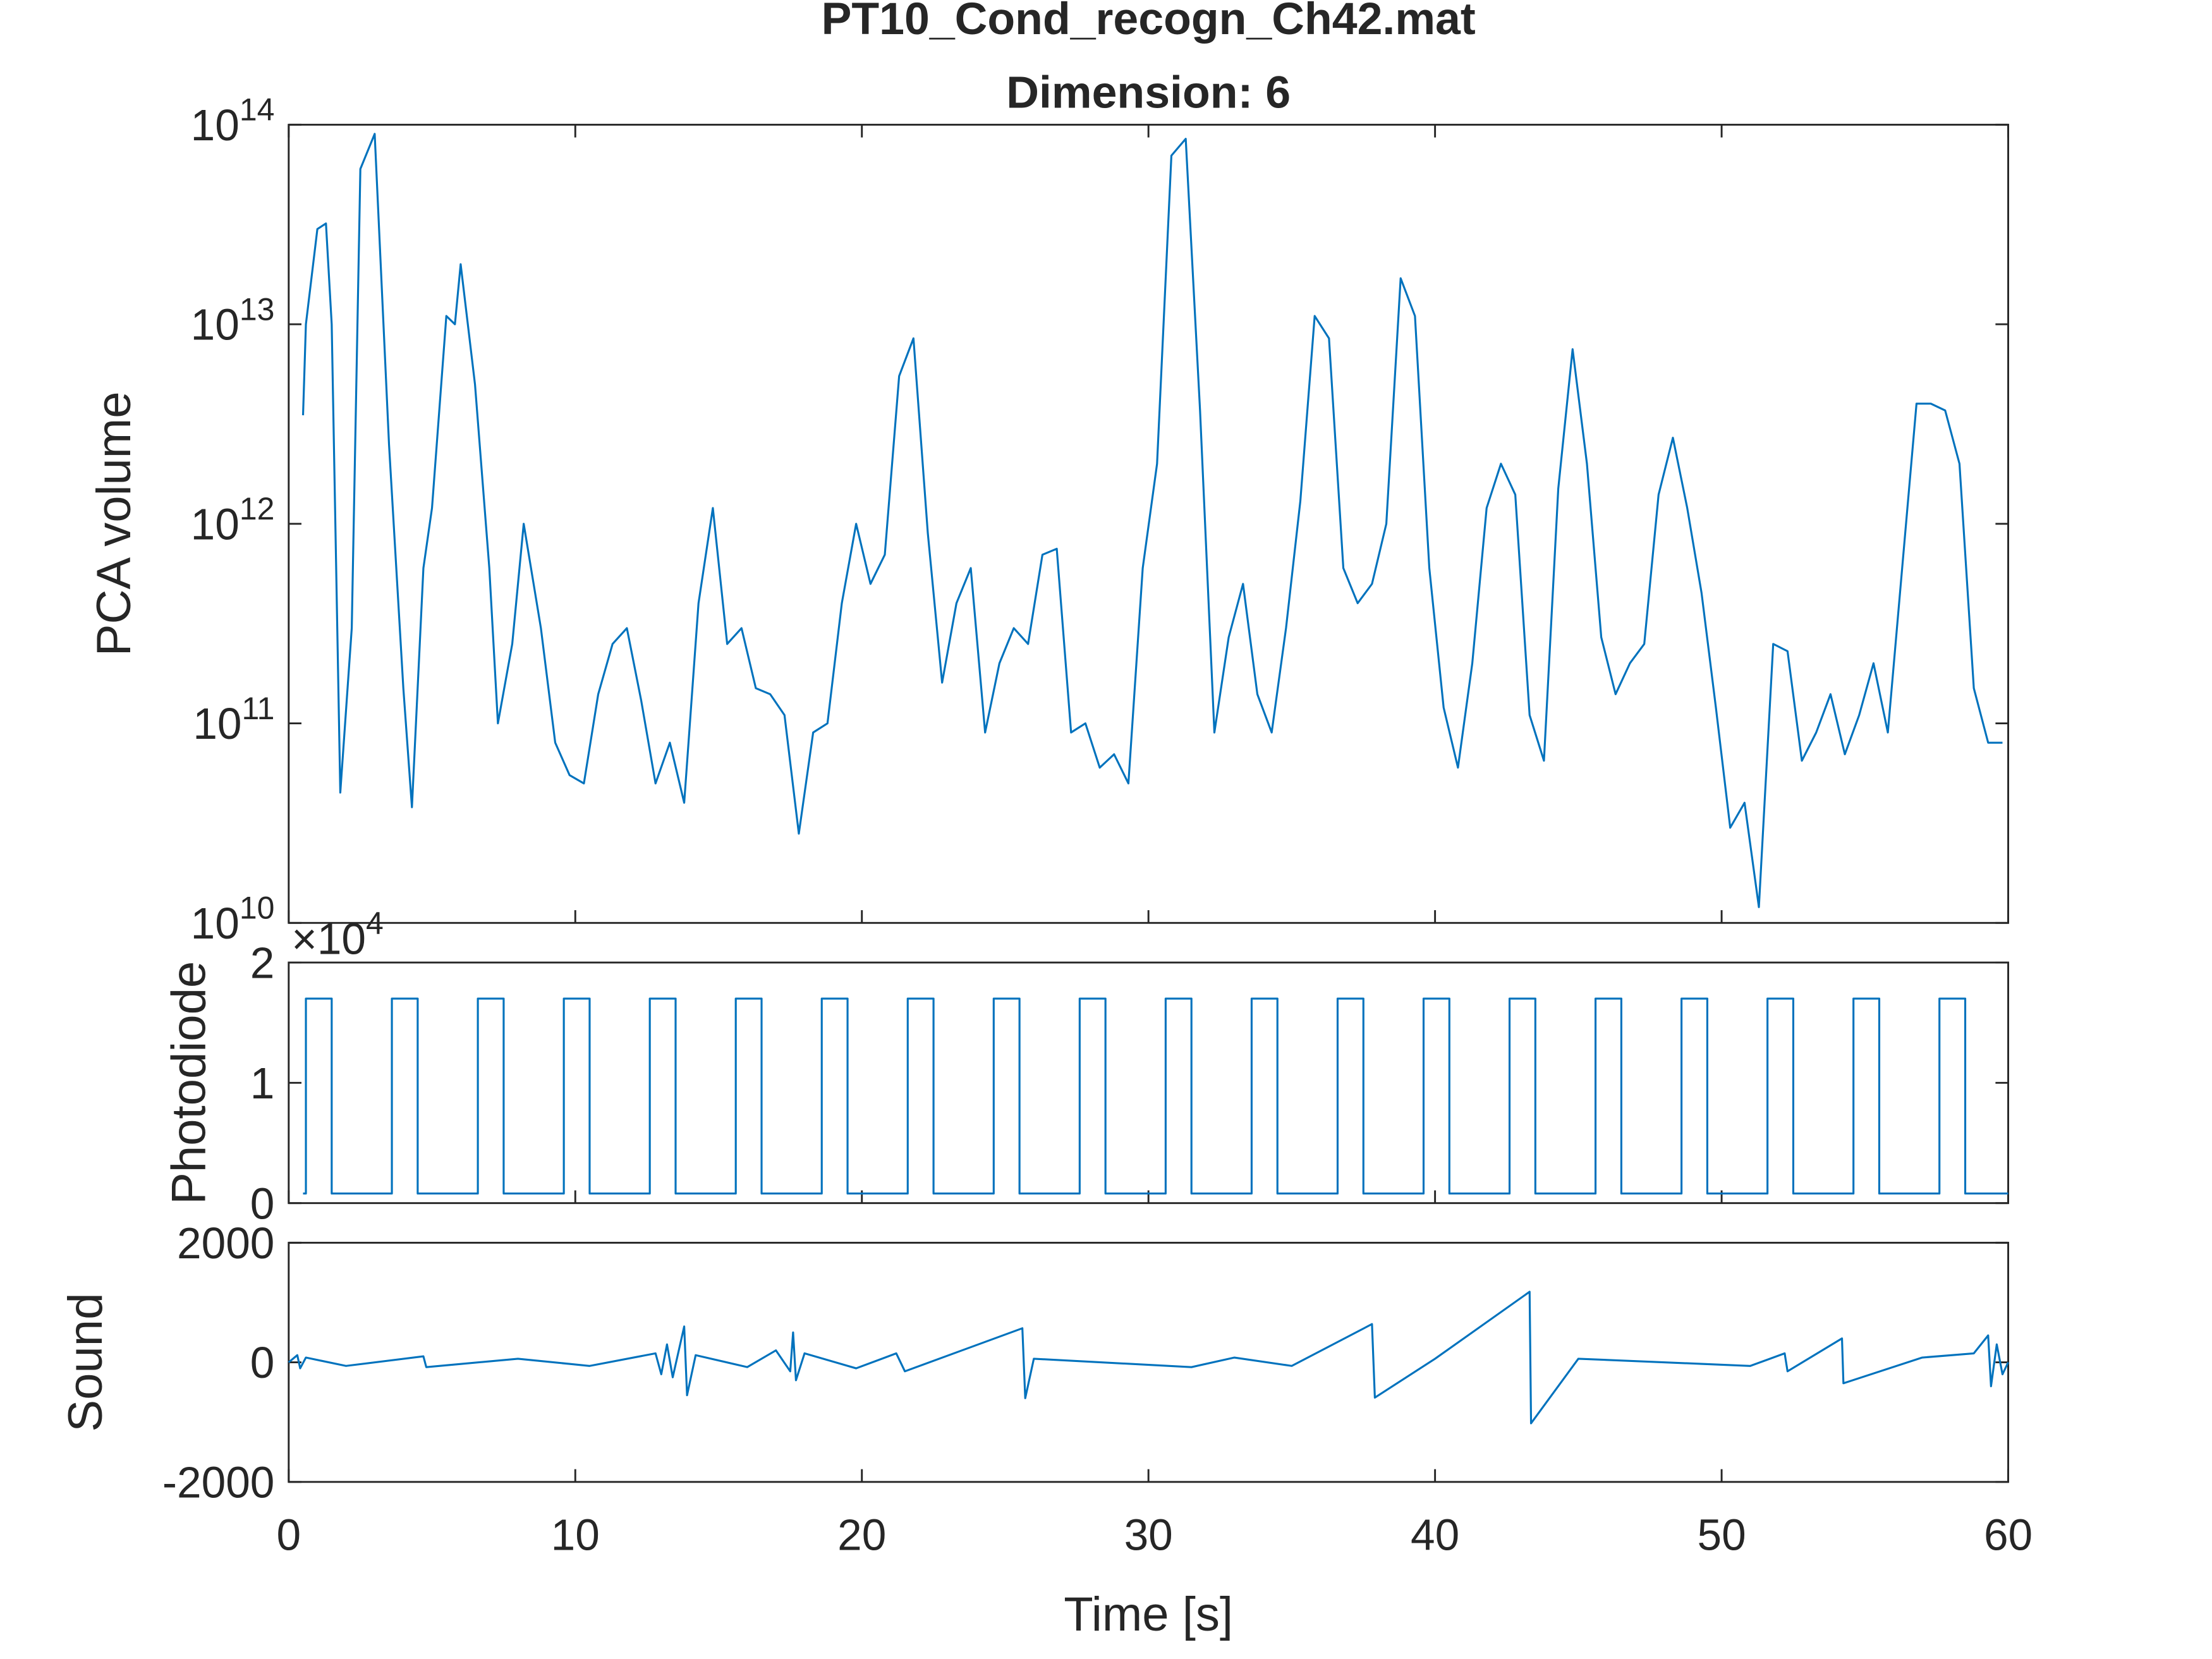  Describe the element at coordinates (575, 1534) in the screenshot. I see `x-tick-label: 10` at that location.